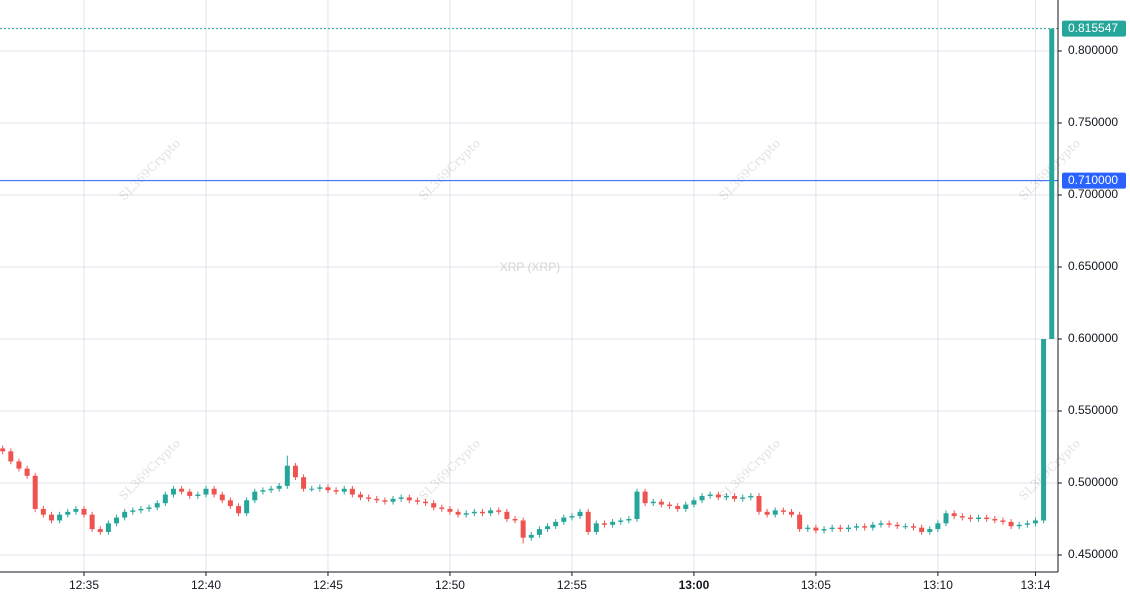 The height and width of the screenshot is (600, 1130). What do you see at coordinates (450, 585) in the screenshot?
I see `x-tick-label: 12:50` at bounding box center [450, 585].